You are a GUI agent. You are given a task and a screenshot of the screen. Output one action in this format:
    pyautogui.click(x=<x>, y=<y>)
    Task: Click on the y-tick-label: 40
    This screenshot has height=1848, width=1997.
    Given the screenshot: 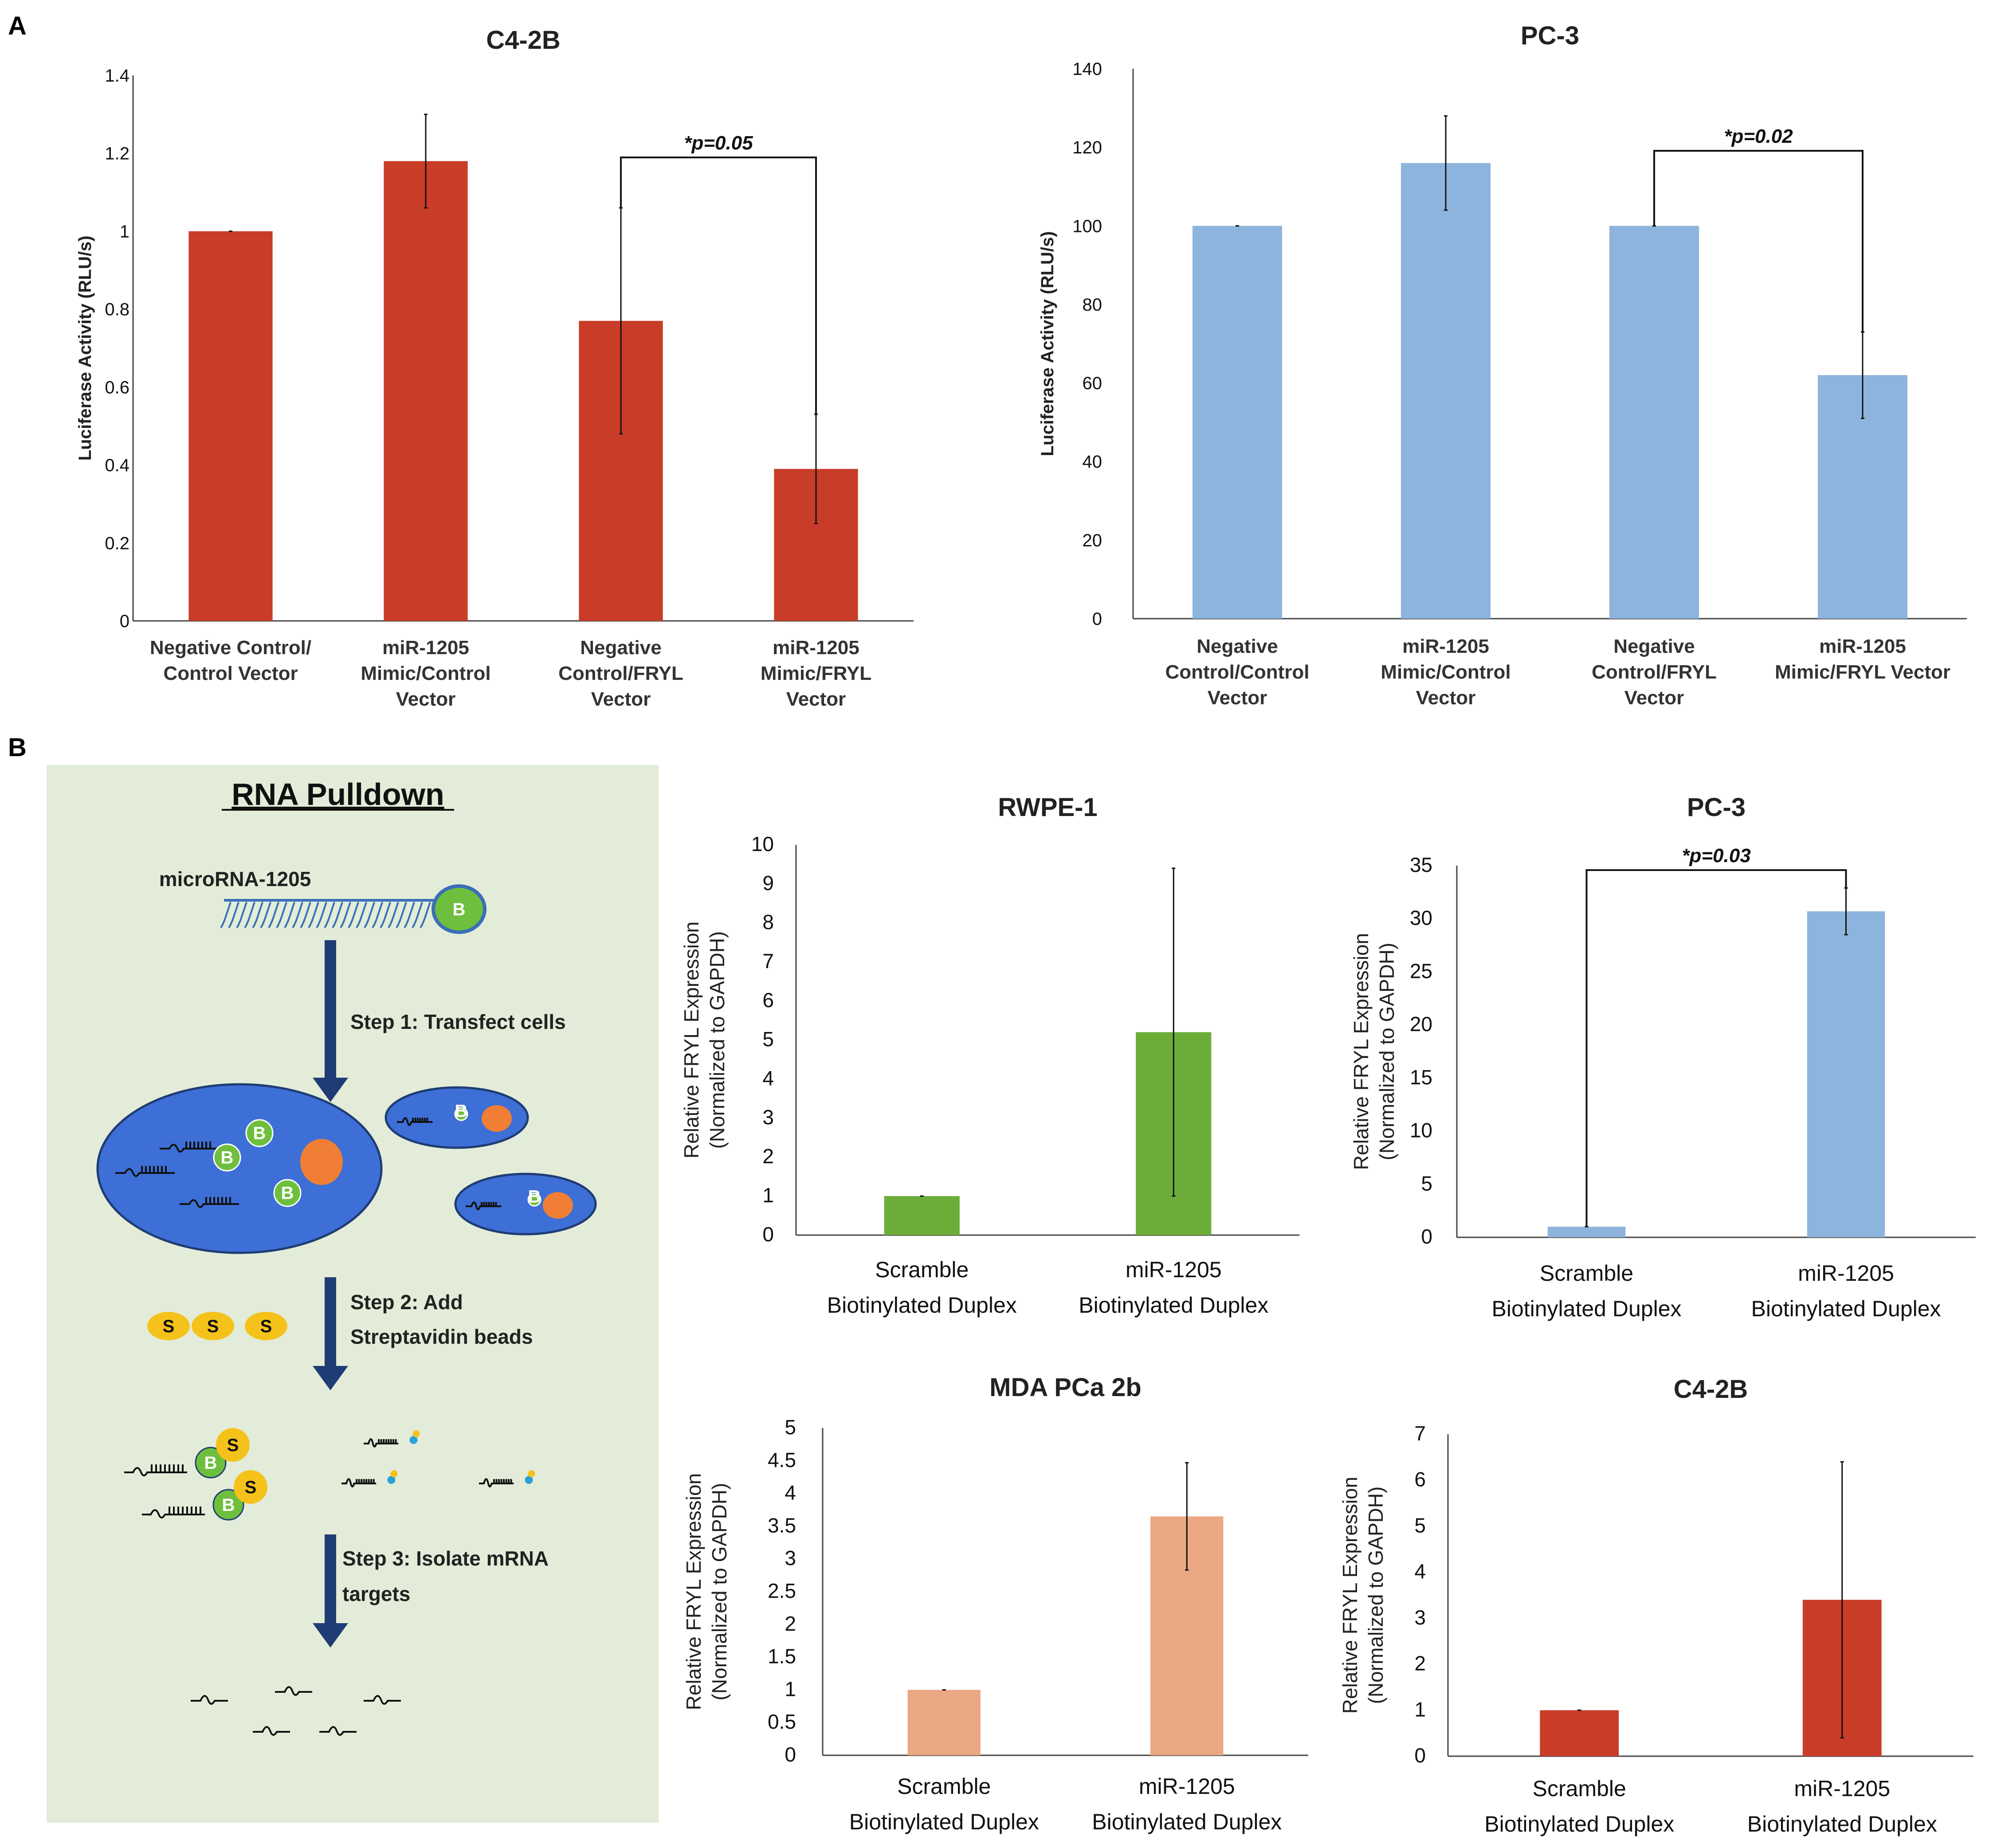 What is the action you would take?
    pyautogui.click(x=1092, y=462)
    